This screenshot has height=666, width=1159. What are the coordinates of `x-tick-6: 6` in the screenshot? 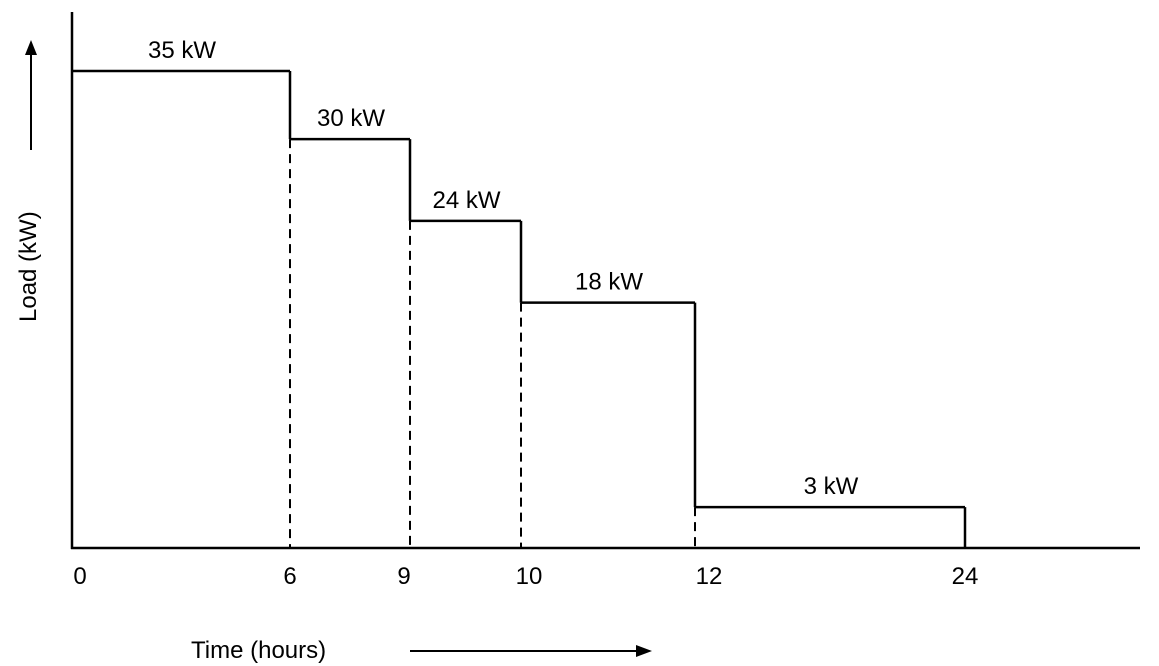 It's located at (289, 576).